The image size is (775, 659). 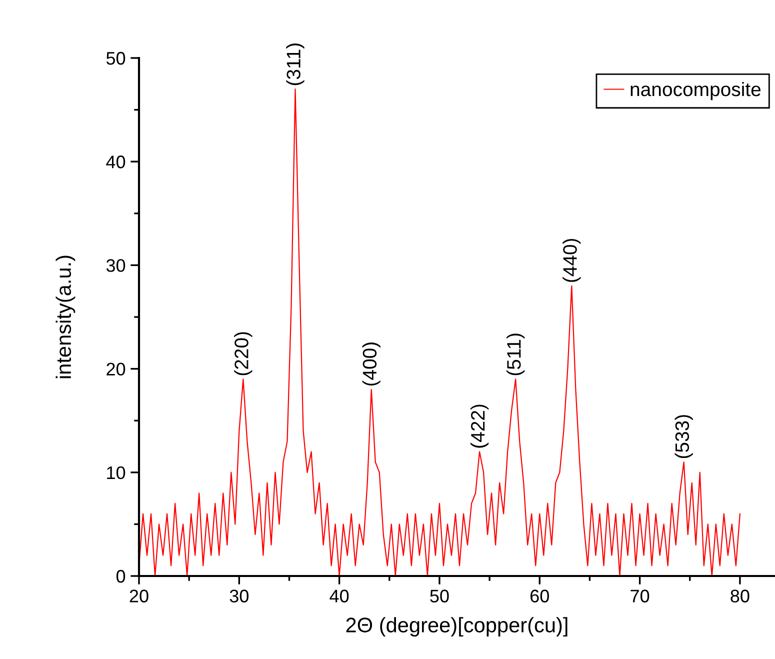 I want to click on annotation: (440), so click(x=571, y=260).